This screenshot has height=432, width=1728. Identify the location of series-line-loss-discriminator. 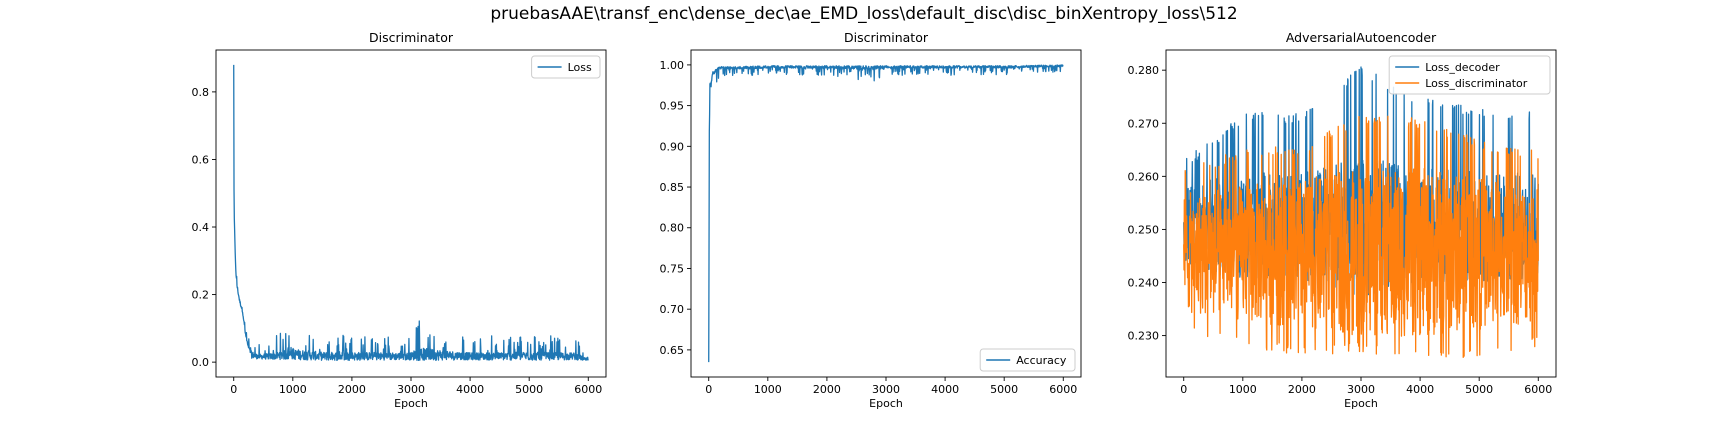
(1361, 236).